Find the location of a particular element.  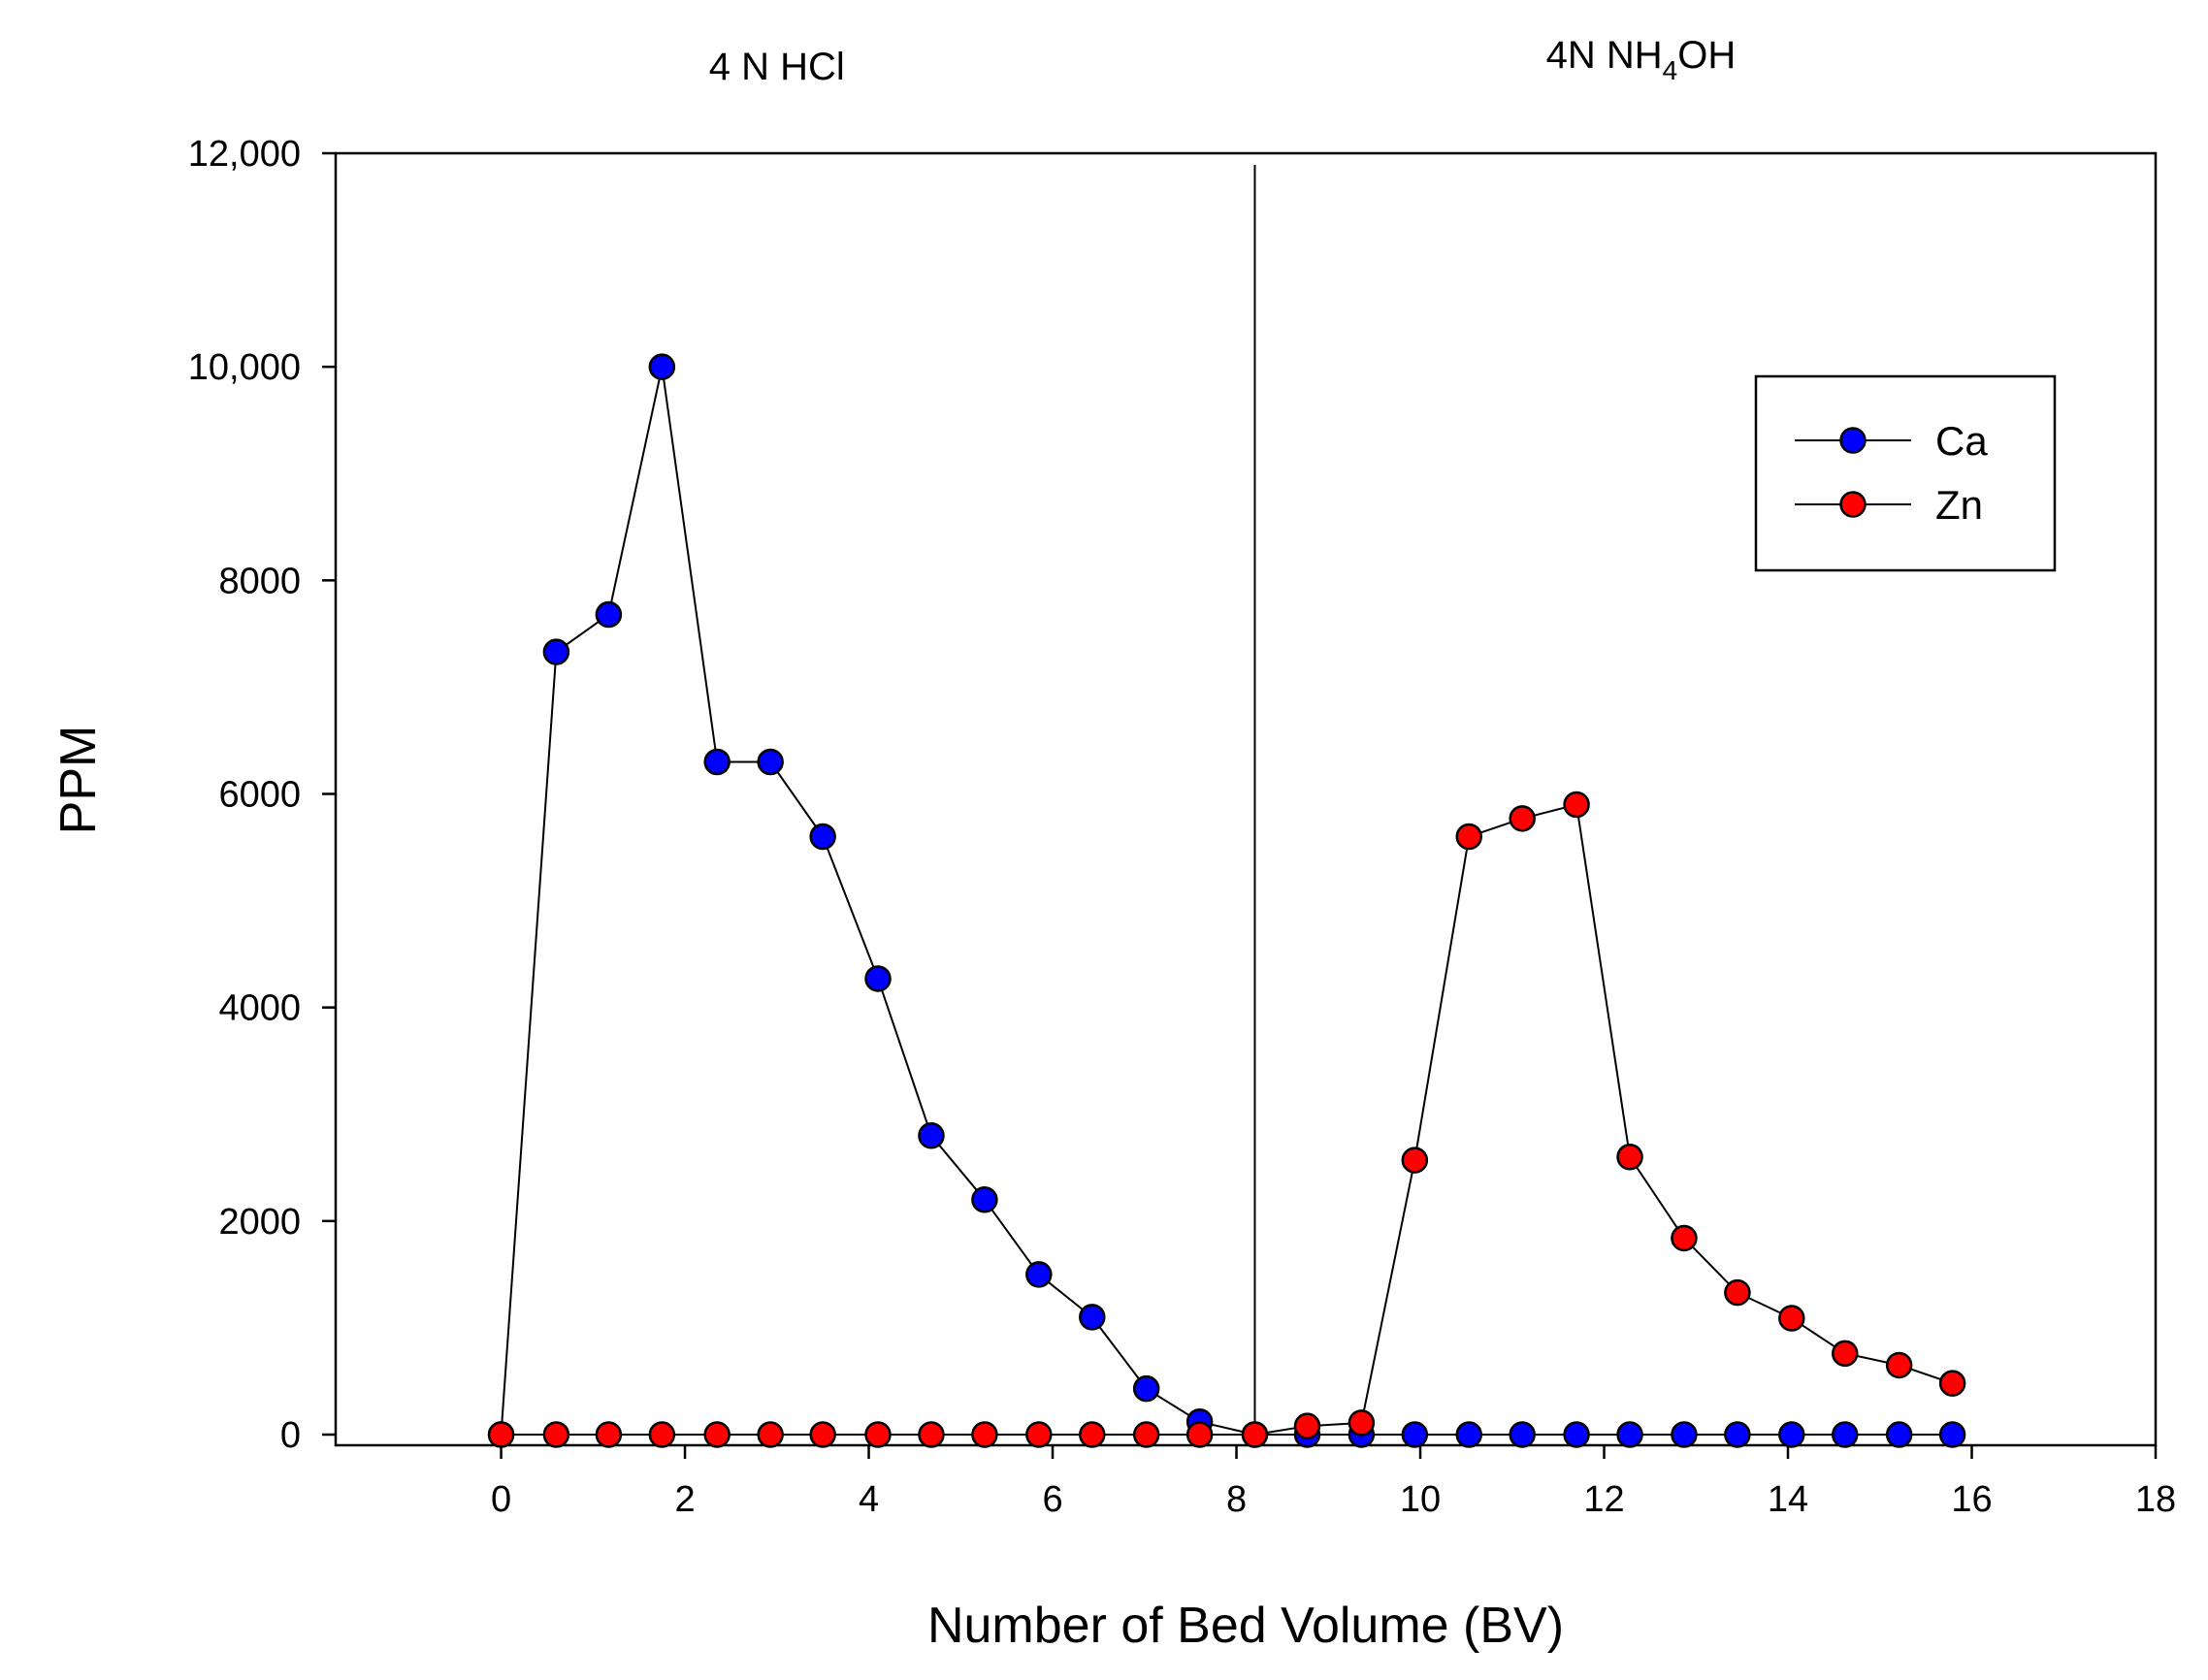

annotations: 4 N HCl 4N NH4OH is located at coordinates (1222, 61).